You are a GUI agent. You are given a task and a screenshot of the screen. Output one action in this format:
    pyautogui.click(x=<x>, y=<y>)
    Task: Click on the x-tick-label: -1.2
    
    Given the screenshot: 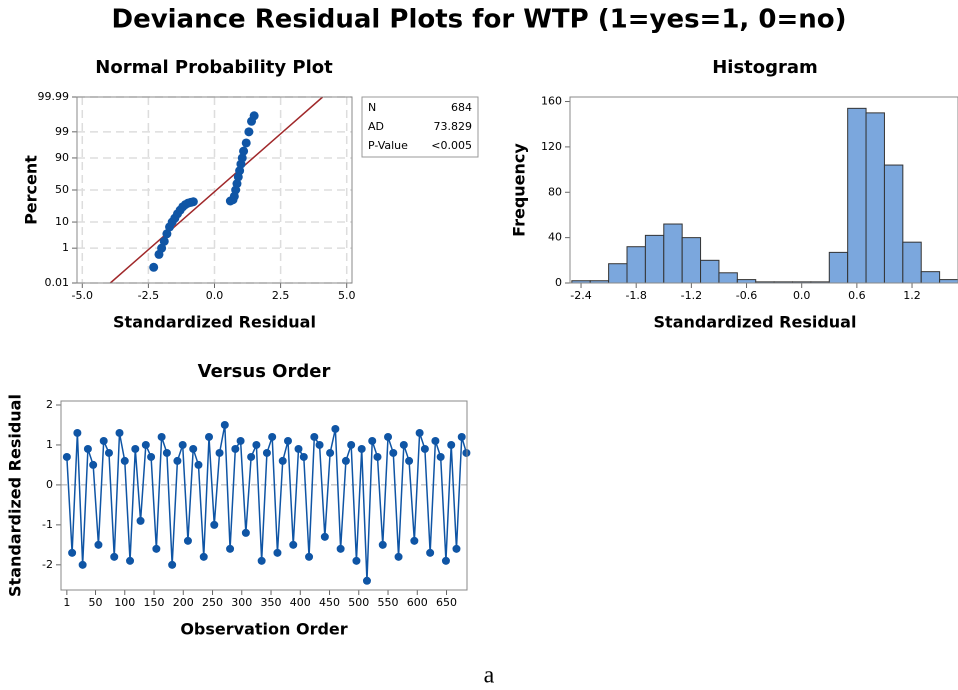 What is the action you would take?
    pyautogui.click(x=691, y=295)
    